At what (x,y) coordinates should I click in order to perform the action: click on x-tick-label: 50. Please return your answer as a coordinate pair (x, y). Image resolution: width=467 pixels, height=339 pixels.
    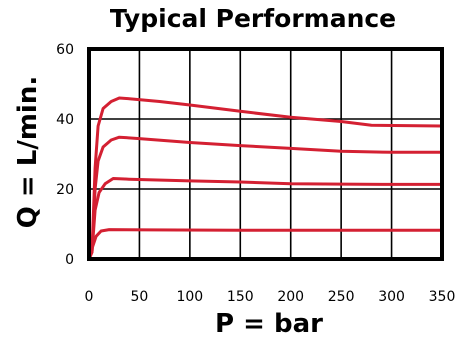
    Looking at the image, I should click on (140, 297).